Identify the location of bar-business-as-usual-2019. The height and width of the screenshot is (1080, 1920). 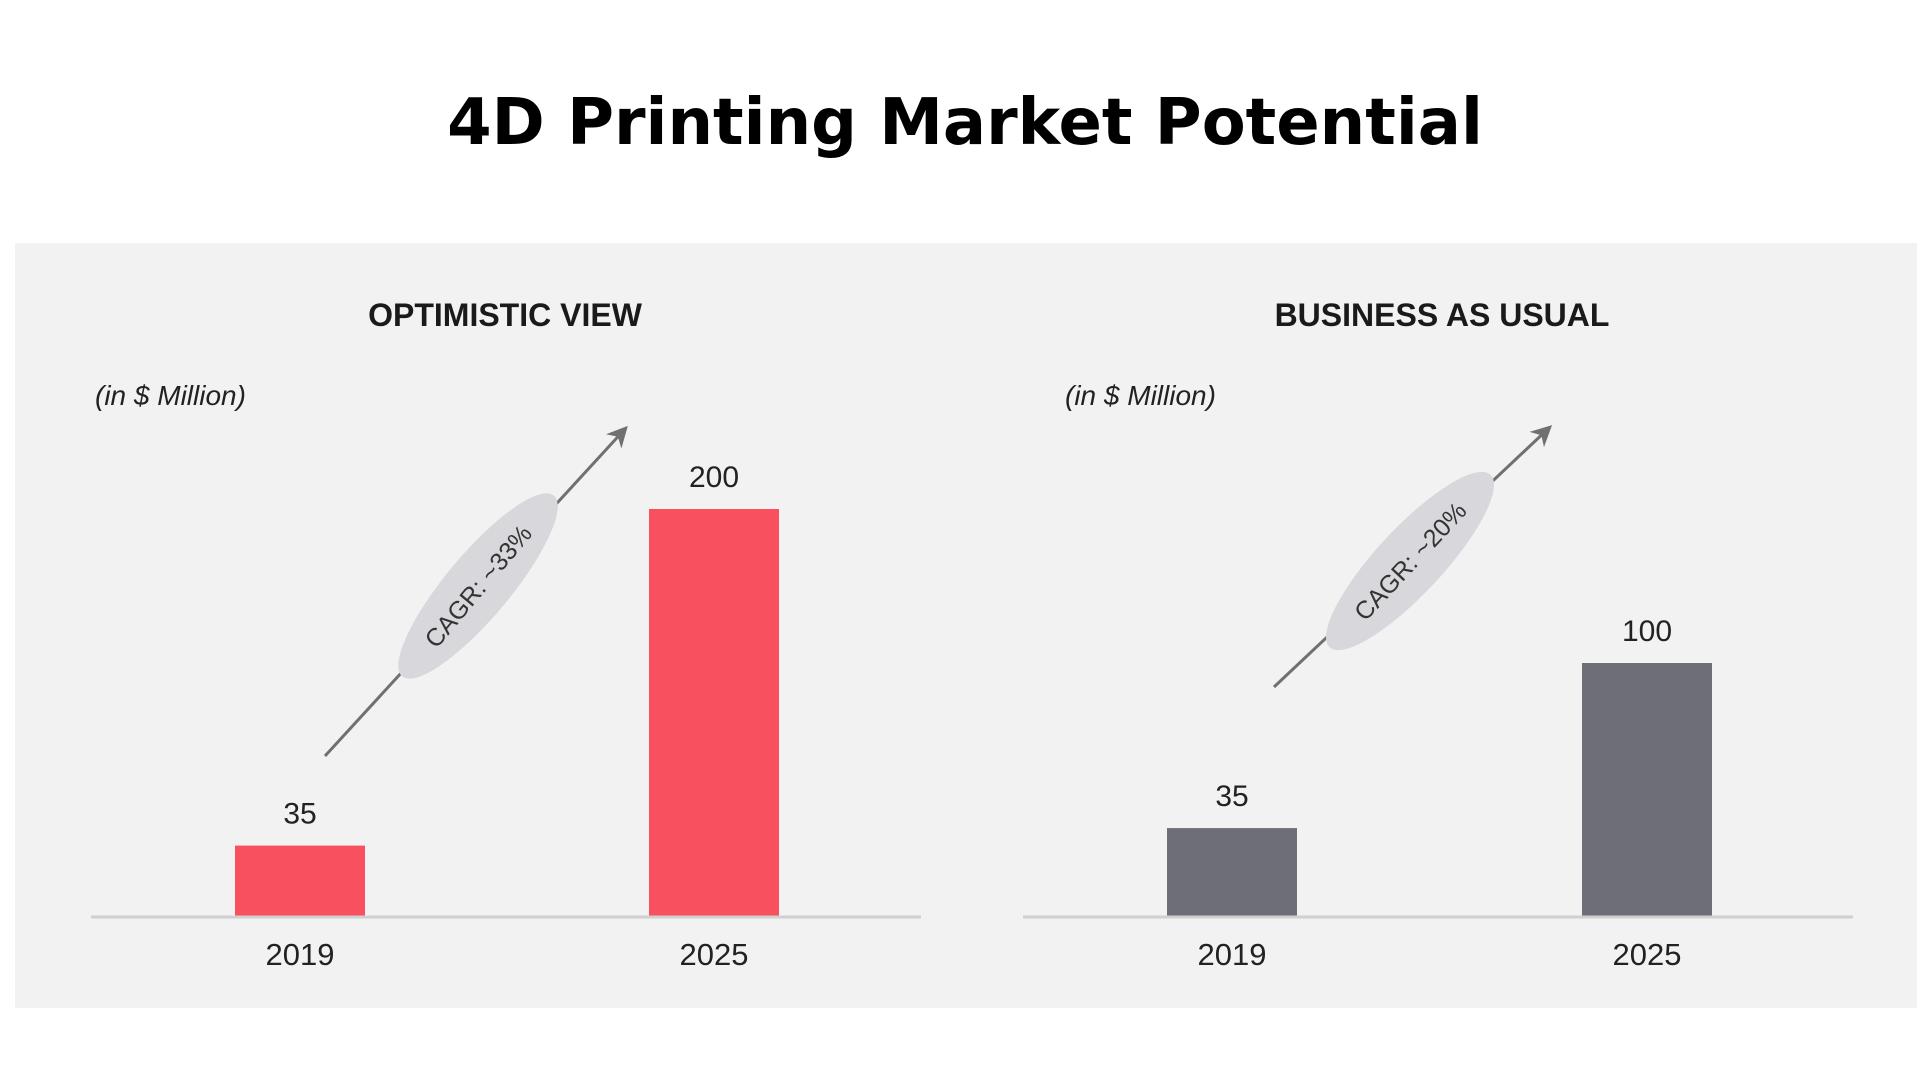
(1232, 872).